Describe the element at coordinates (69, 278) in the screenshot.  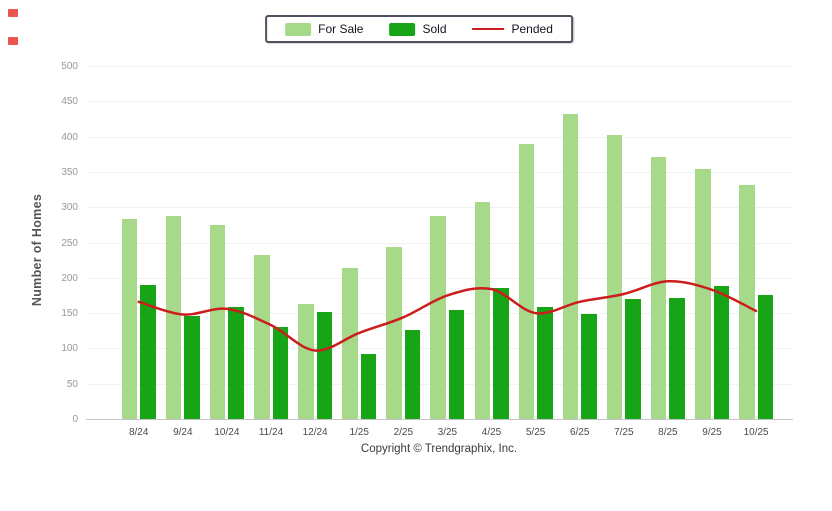
I see `y-axis-tick-label: 200` at that location.